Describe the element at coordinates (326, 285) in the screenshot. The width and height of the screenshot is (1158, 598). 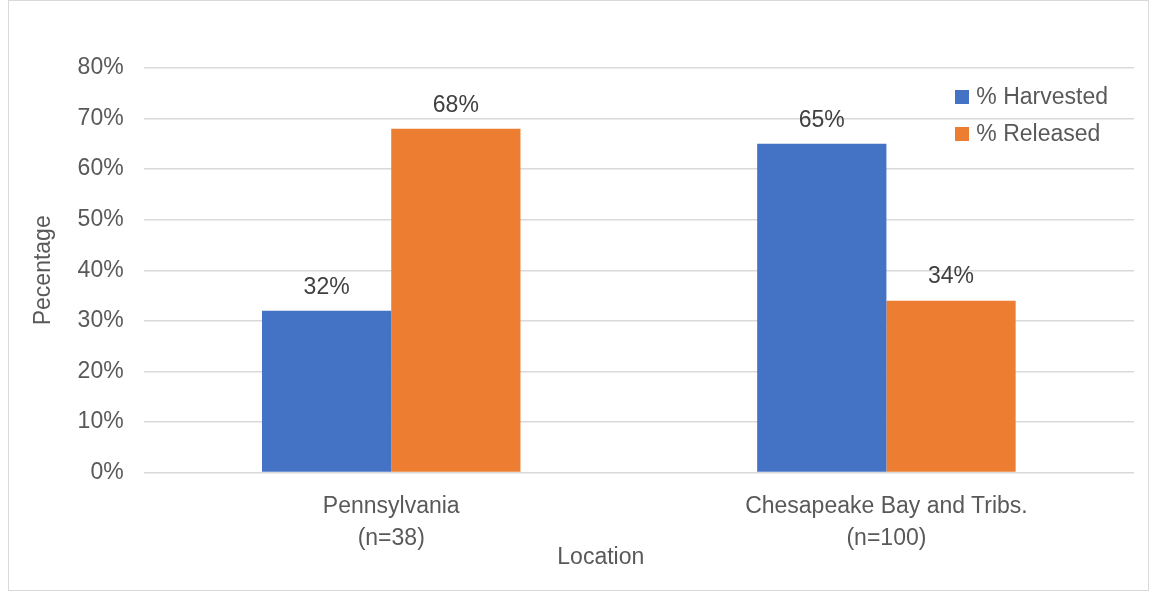
I see `data-label: 32%` at that location.